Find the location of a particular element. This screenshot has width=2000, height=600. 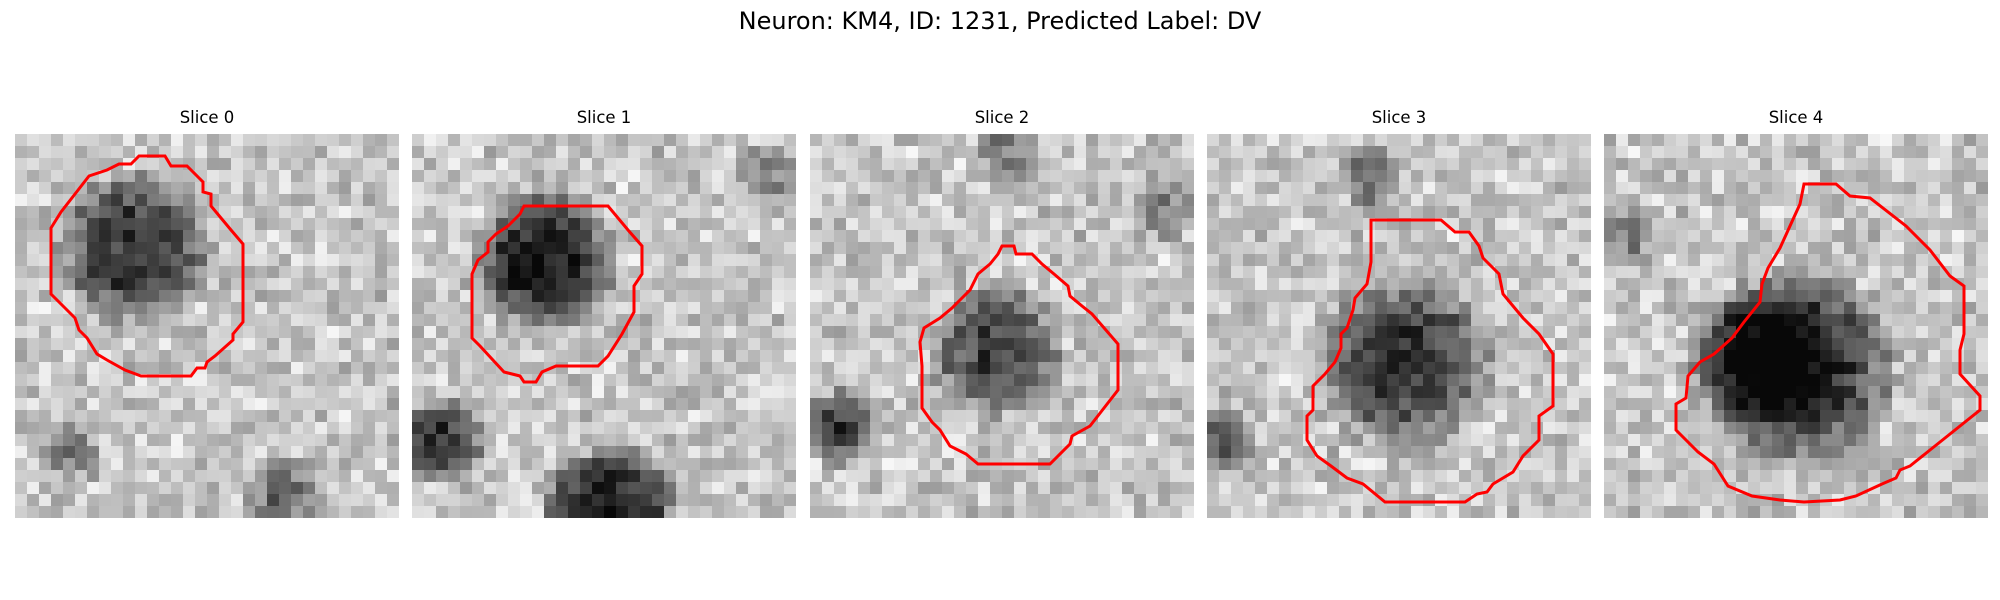

slice-panel-4: Slice 4 is located at coordinates (1796, 313).